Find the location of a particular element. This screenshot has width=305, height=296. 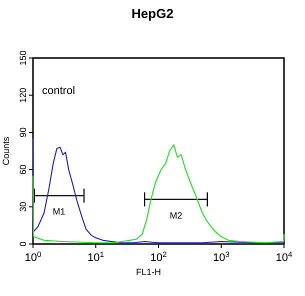

chart-title: HepG2 is located at coordinates (153, 13).